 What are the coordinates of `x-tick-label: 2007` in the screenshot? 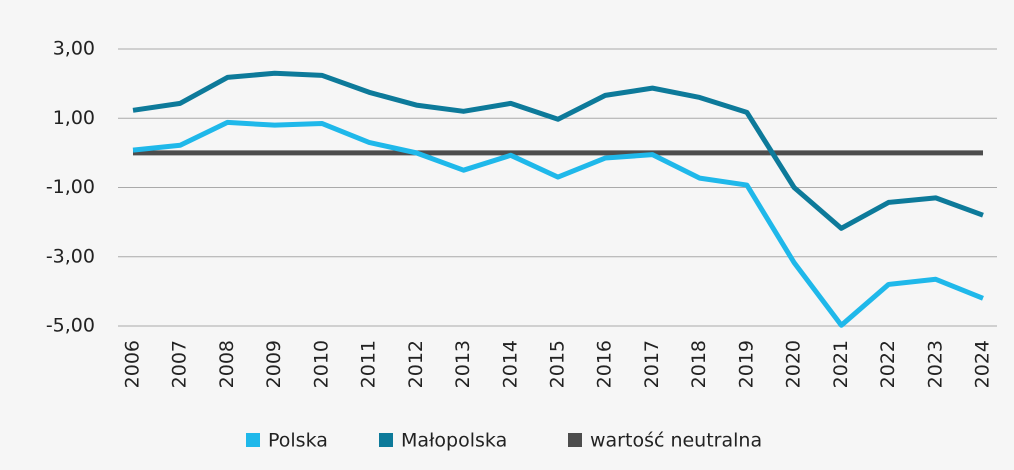 It's located at (180, 364).